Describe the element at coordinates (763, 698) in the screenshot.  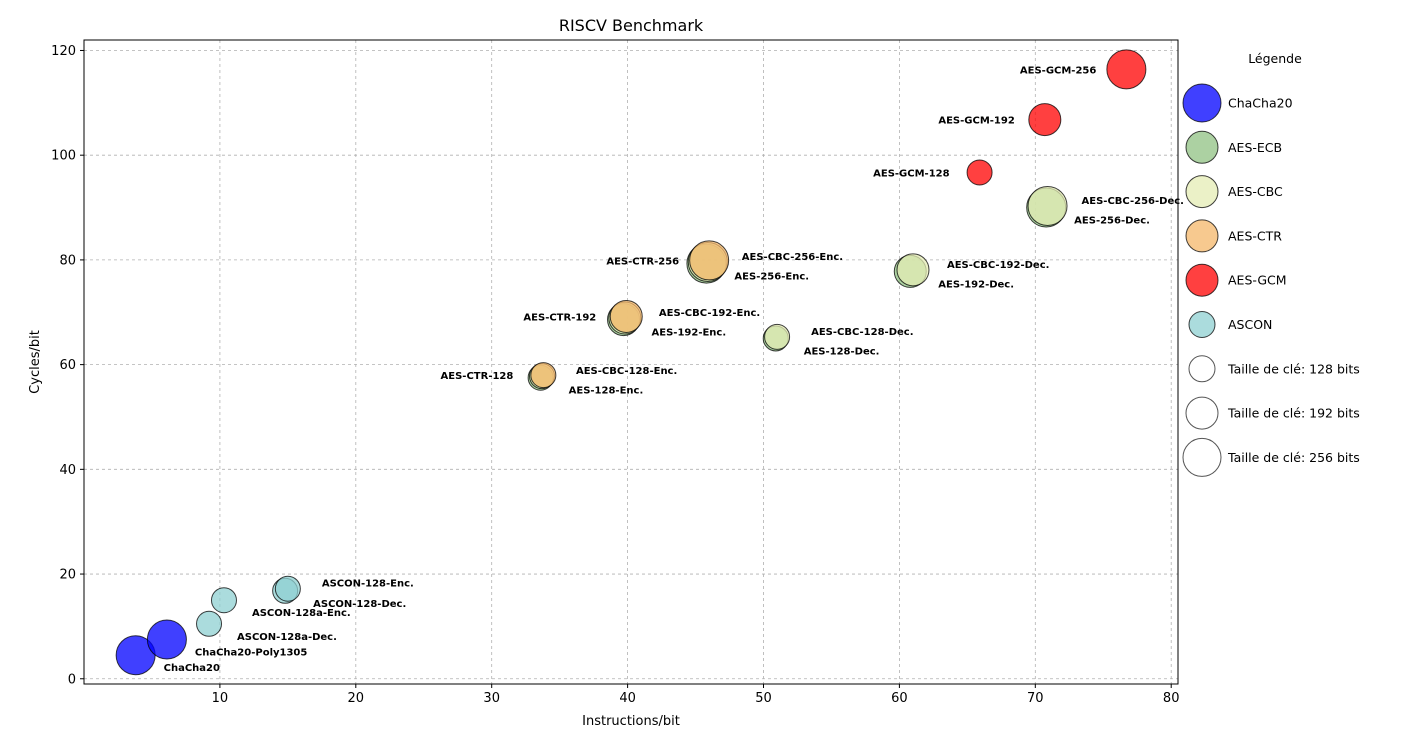
I see `x-tick-label: 50` at that location.